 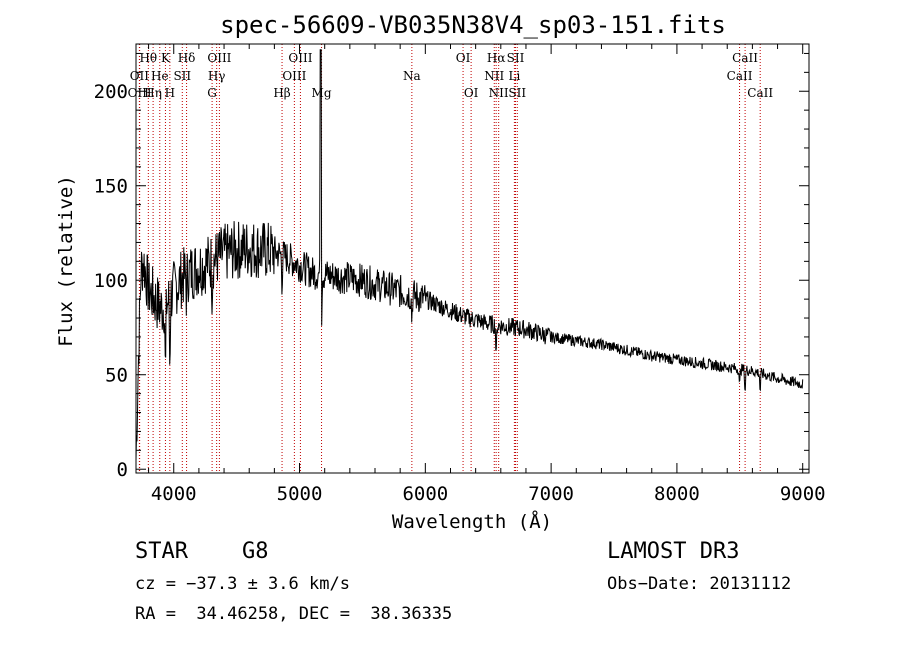 What do you see at coordinates (212, 93) in the screenshot?
I see `line-label: G` at bounding box center [212, 93].